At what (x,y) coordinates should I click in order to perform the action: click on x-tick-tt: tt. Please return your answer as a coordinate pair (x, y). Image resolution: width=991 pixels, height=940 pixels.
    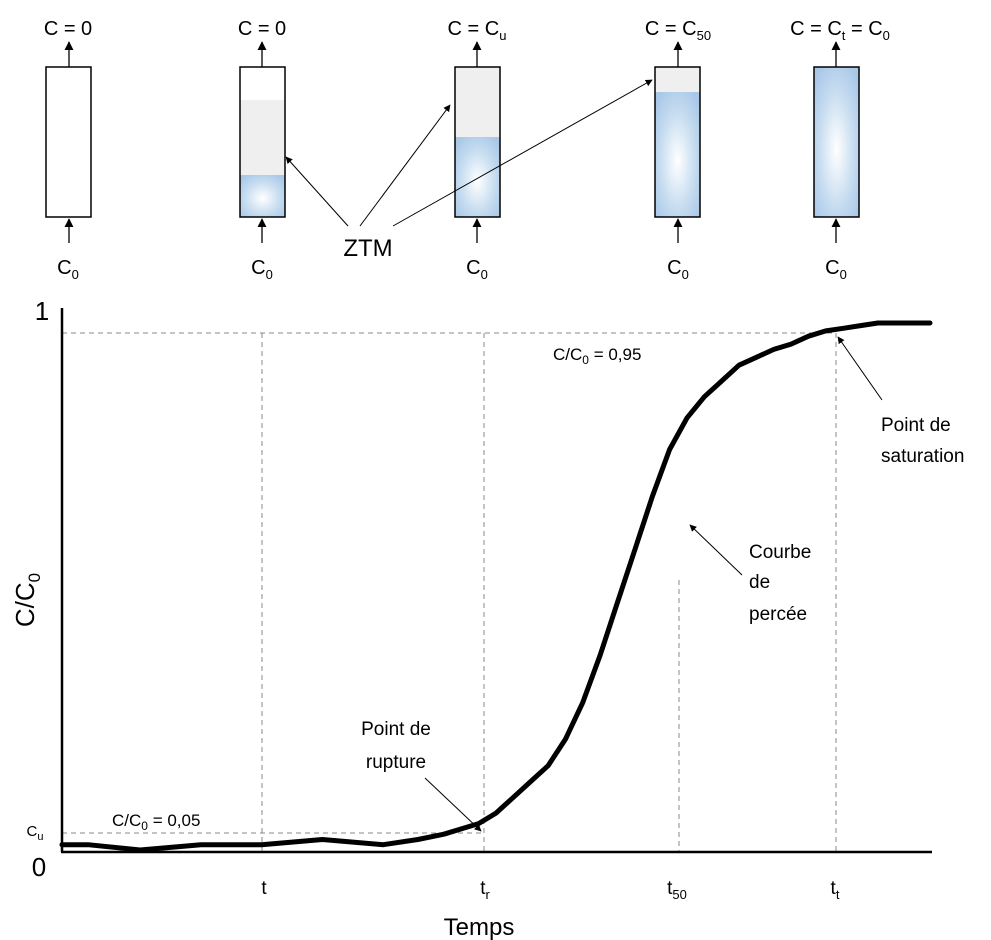
    Looking at the image, I should click on (835, 890).